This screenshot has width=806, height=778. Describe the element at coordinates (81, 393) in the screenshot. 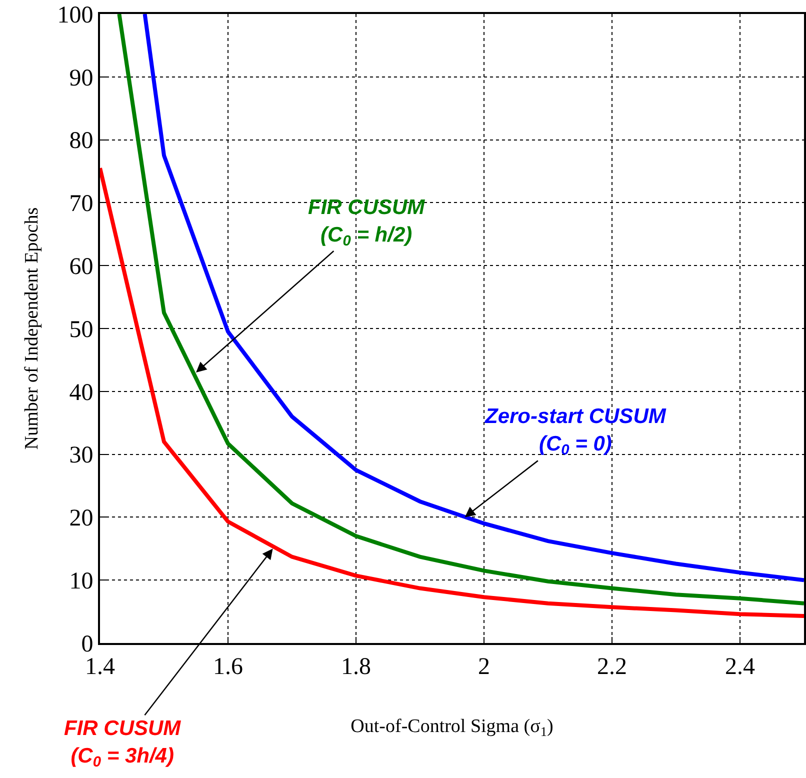

I see `y-tick-label: 40` at that location.